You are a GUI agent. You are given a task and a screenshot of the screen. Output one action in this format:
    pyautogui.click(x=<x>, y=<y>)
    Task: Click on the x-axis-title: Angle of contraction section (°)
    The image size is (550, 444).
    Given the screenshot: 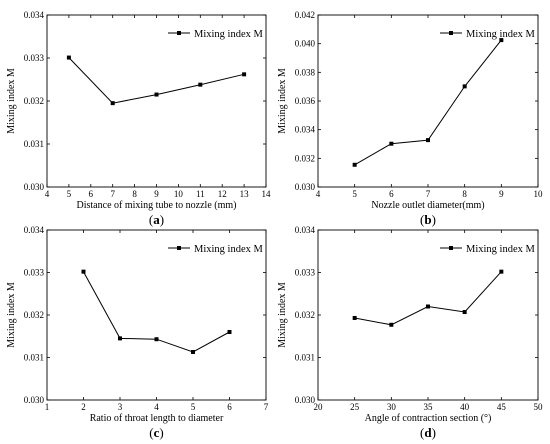 What is the action you would take?
    pyautogui.click(x=428, y=418)
    